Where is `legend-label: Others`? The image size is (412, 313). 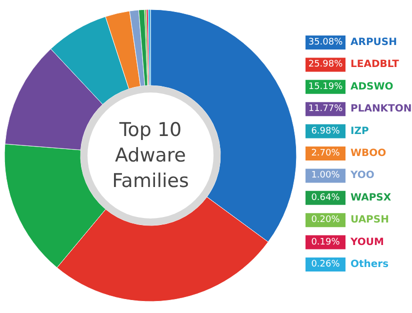
legend-label: Others is located at coordinates (369, 264).